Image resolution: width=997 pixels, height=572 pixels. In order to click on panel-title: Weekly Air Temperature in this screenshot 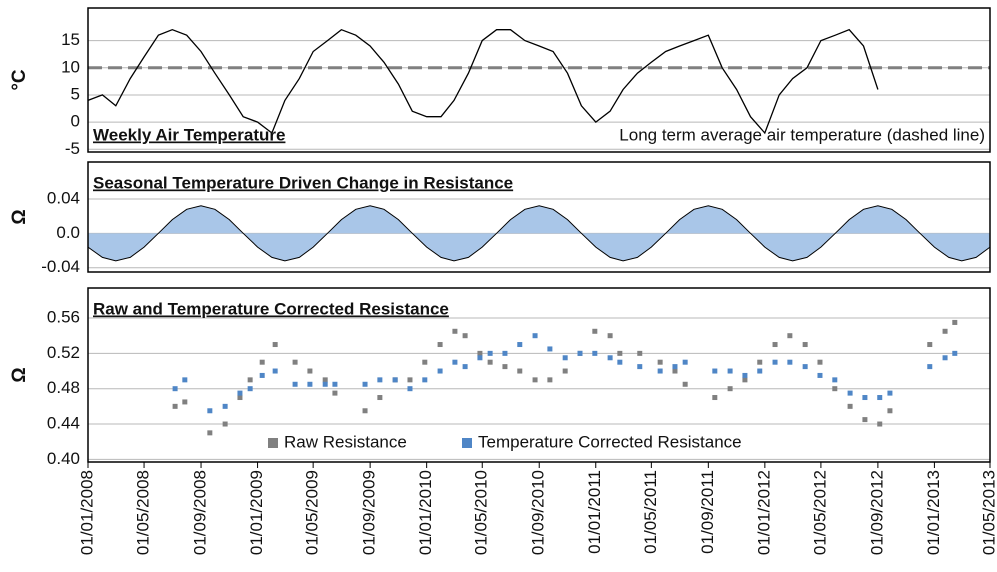, I will do `click(189, 134)`.